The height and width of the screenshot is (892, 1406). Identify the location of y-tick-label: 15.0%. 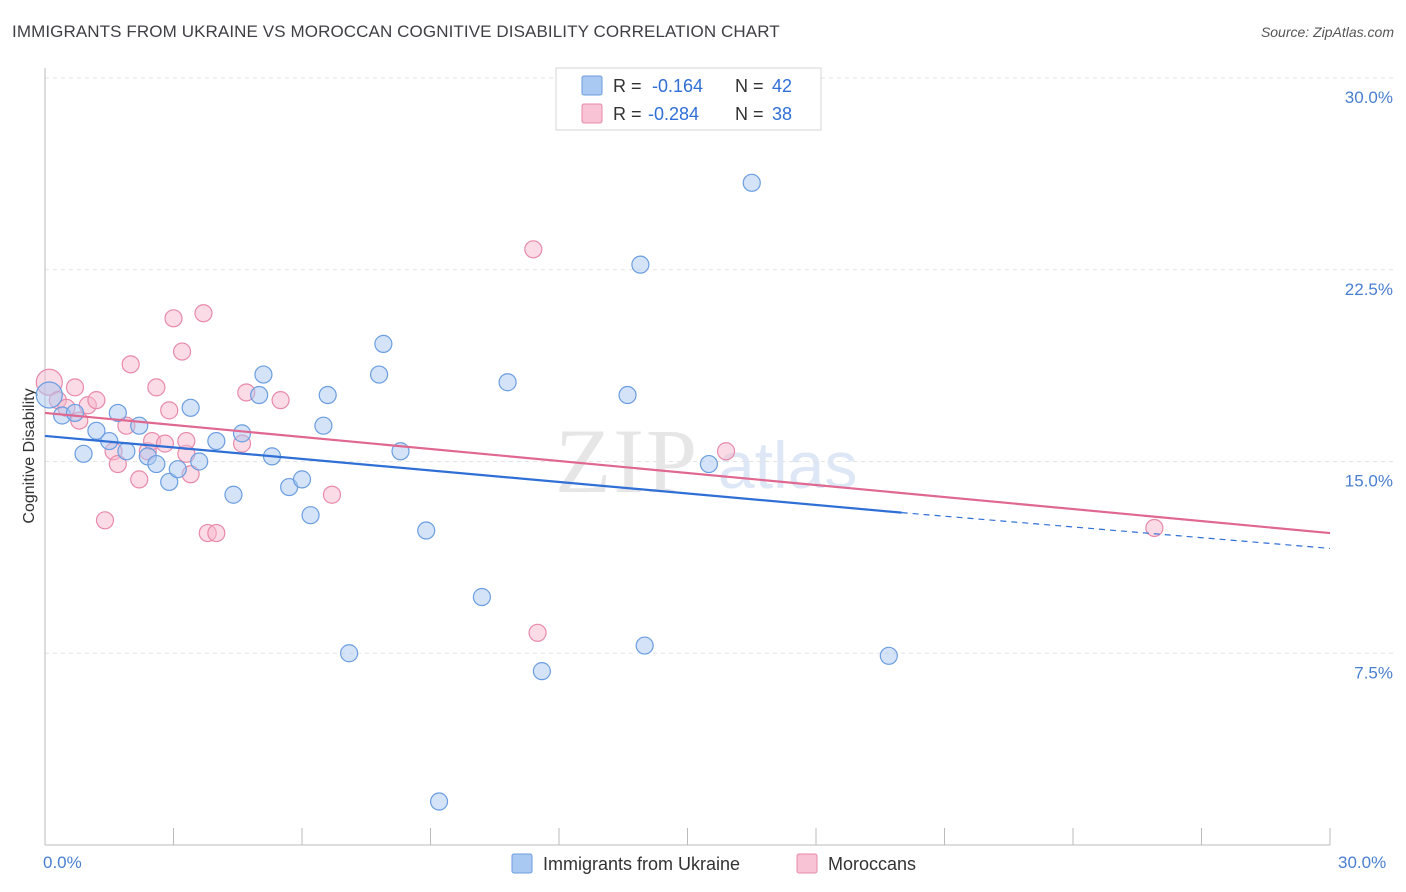
(1369, 481).